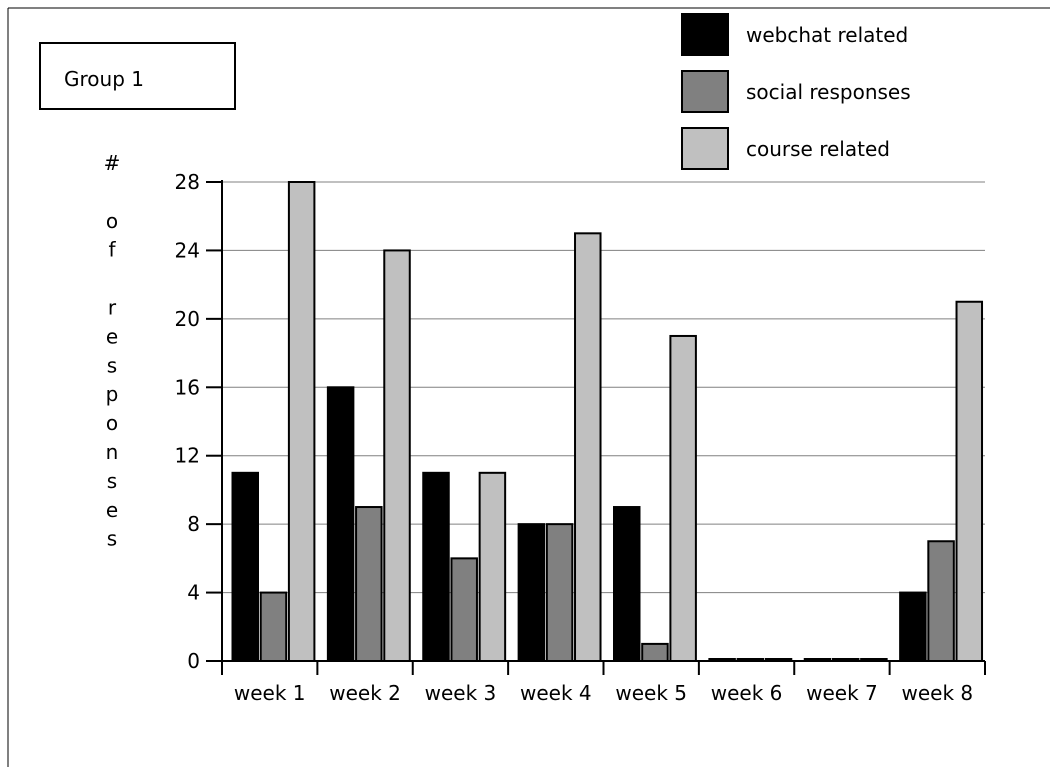 This screenshot has height=767, width=1050. Describe the element at coordinates (112, 452) in the screenshot. I see `y-axis-label-char: n` at that location.